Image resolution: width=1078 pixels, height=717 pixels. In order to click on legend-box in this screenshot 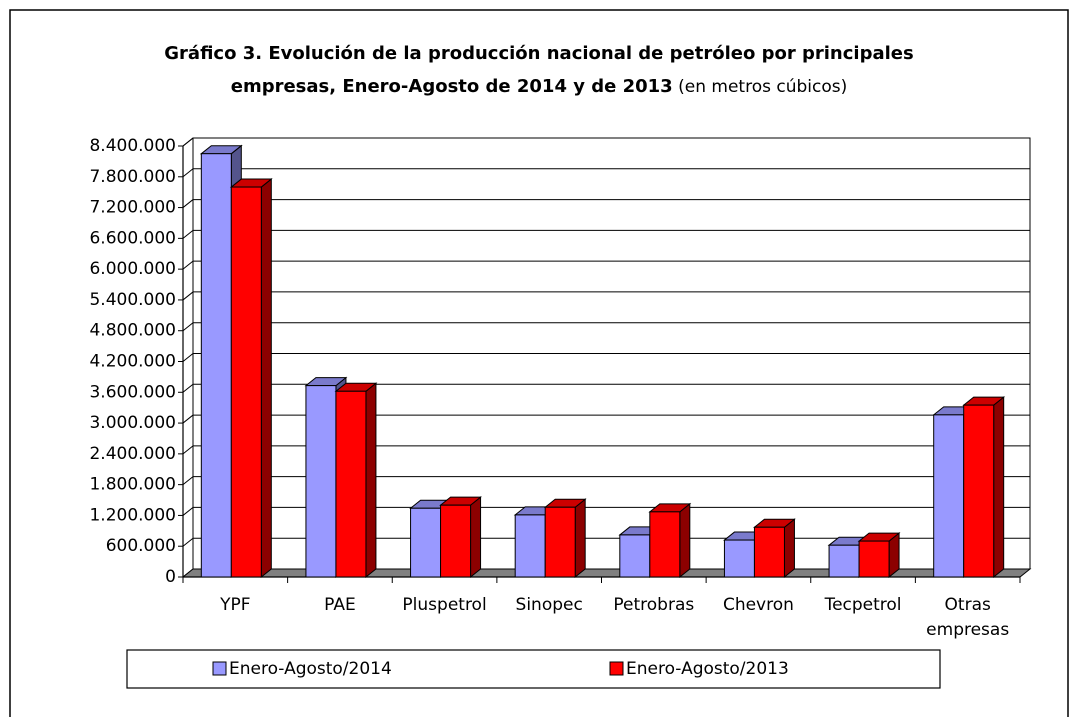, I will do `click(533, 669)`.